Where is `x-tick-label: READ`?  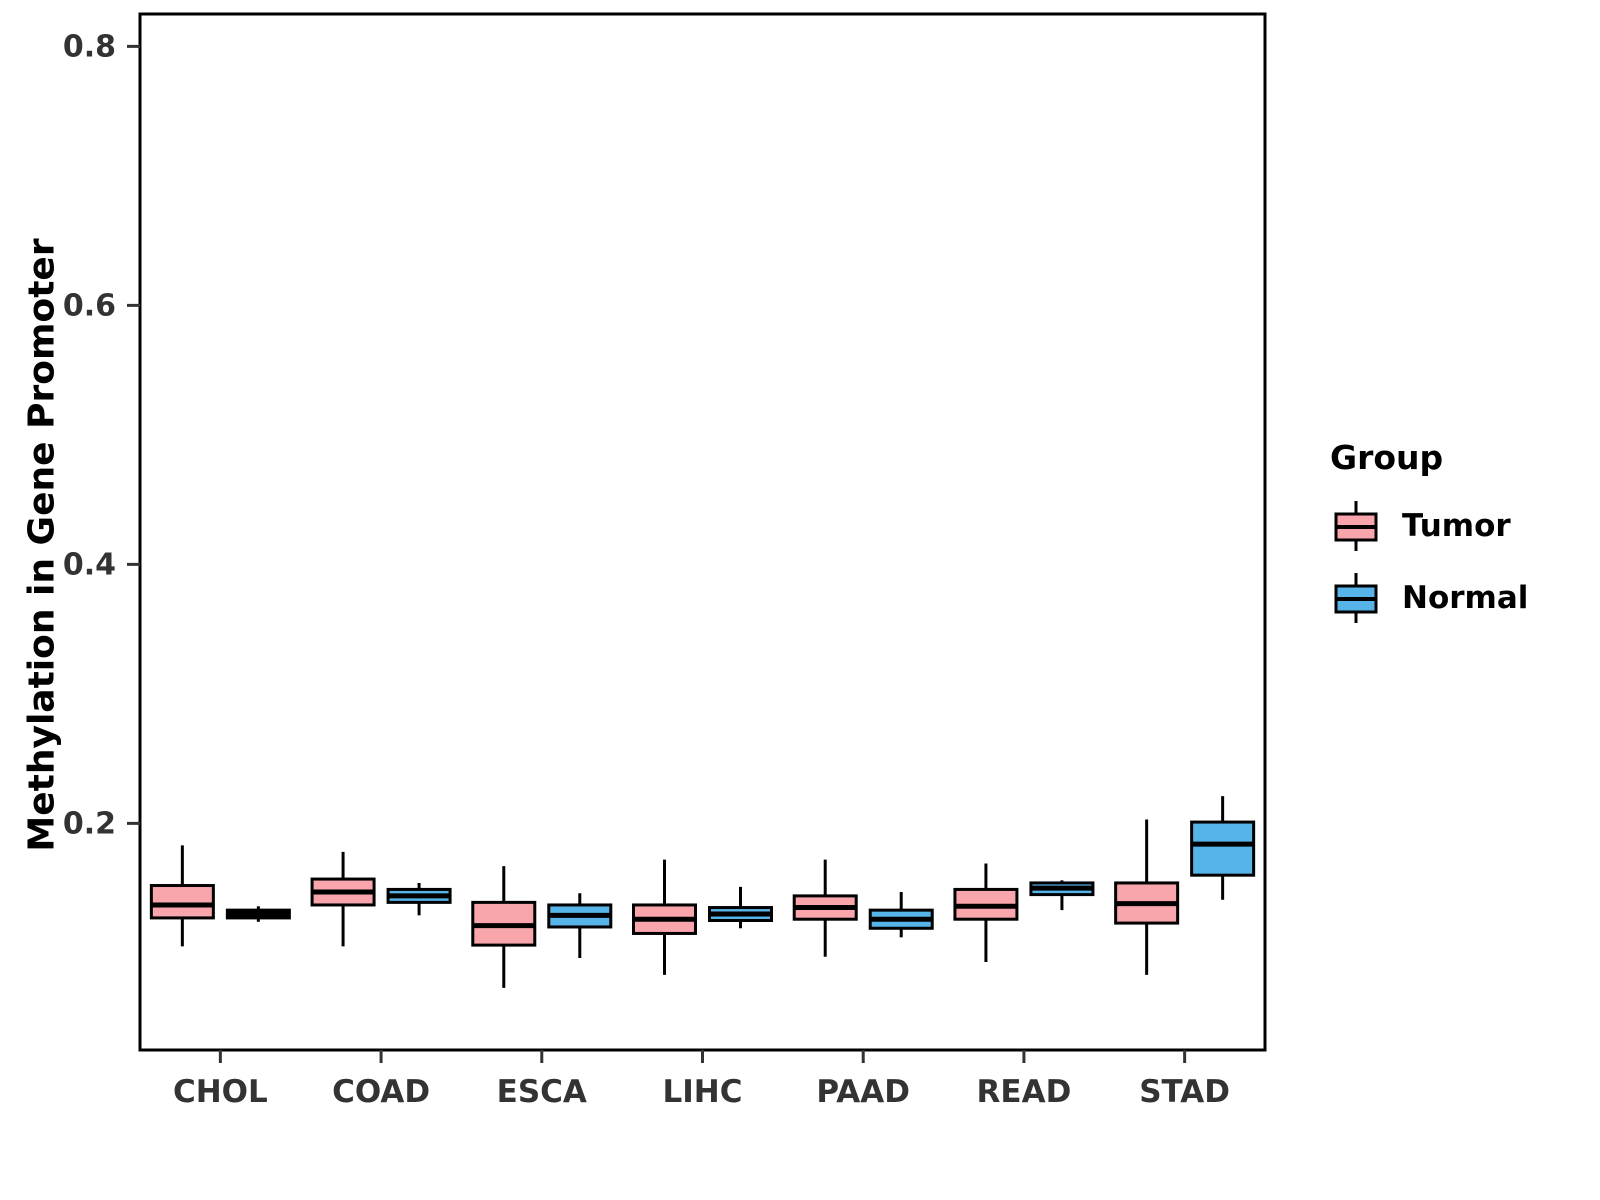
x-tick-label: READ is located at coordinates (1024, 1092).